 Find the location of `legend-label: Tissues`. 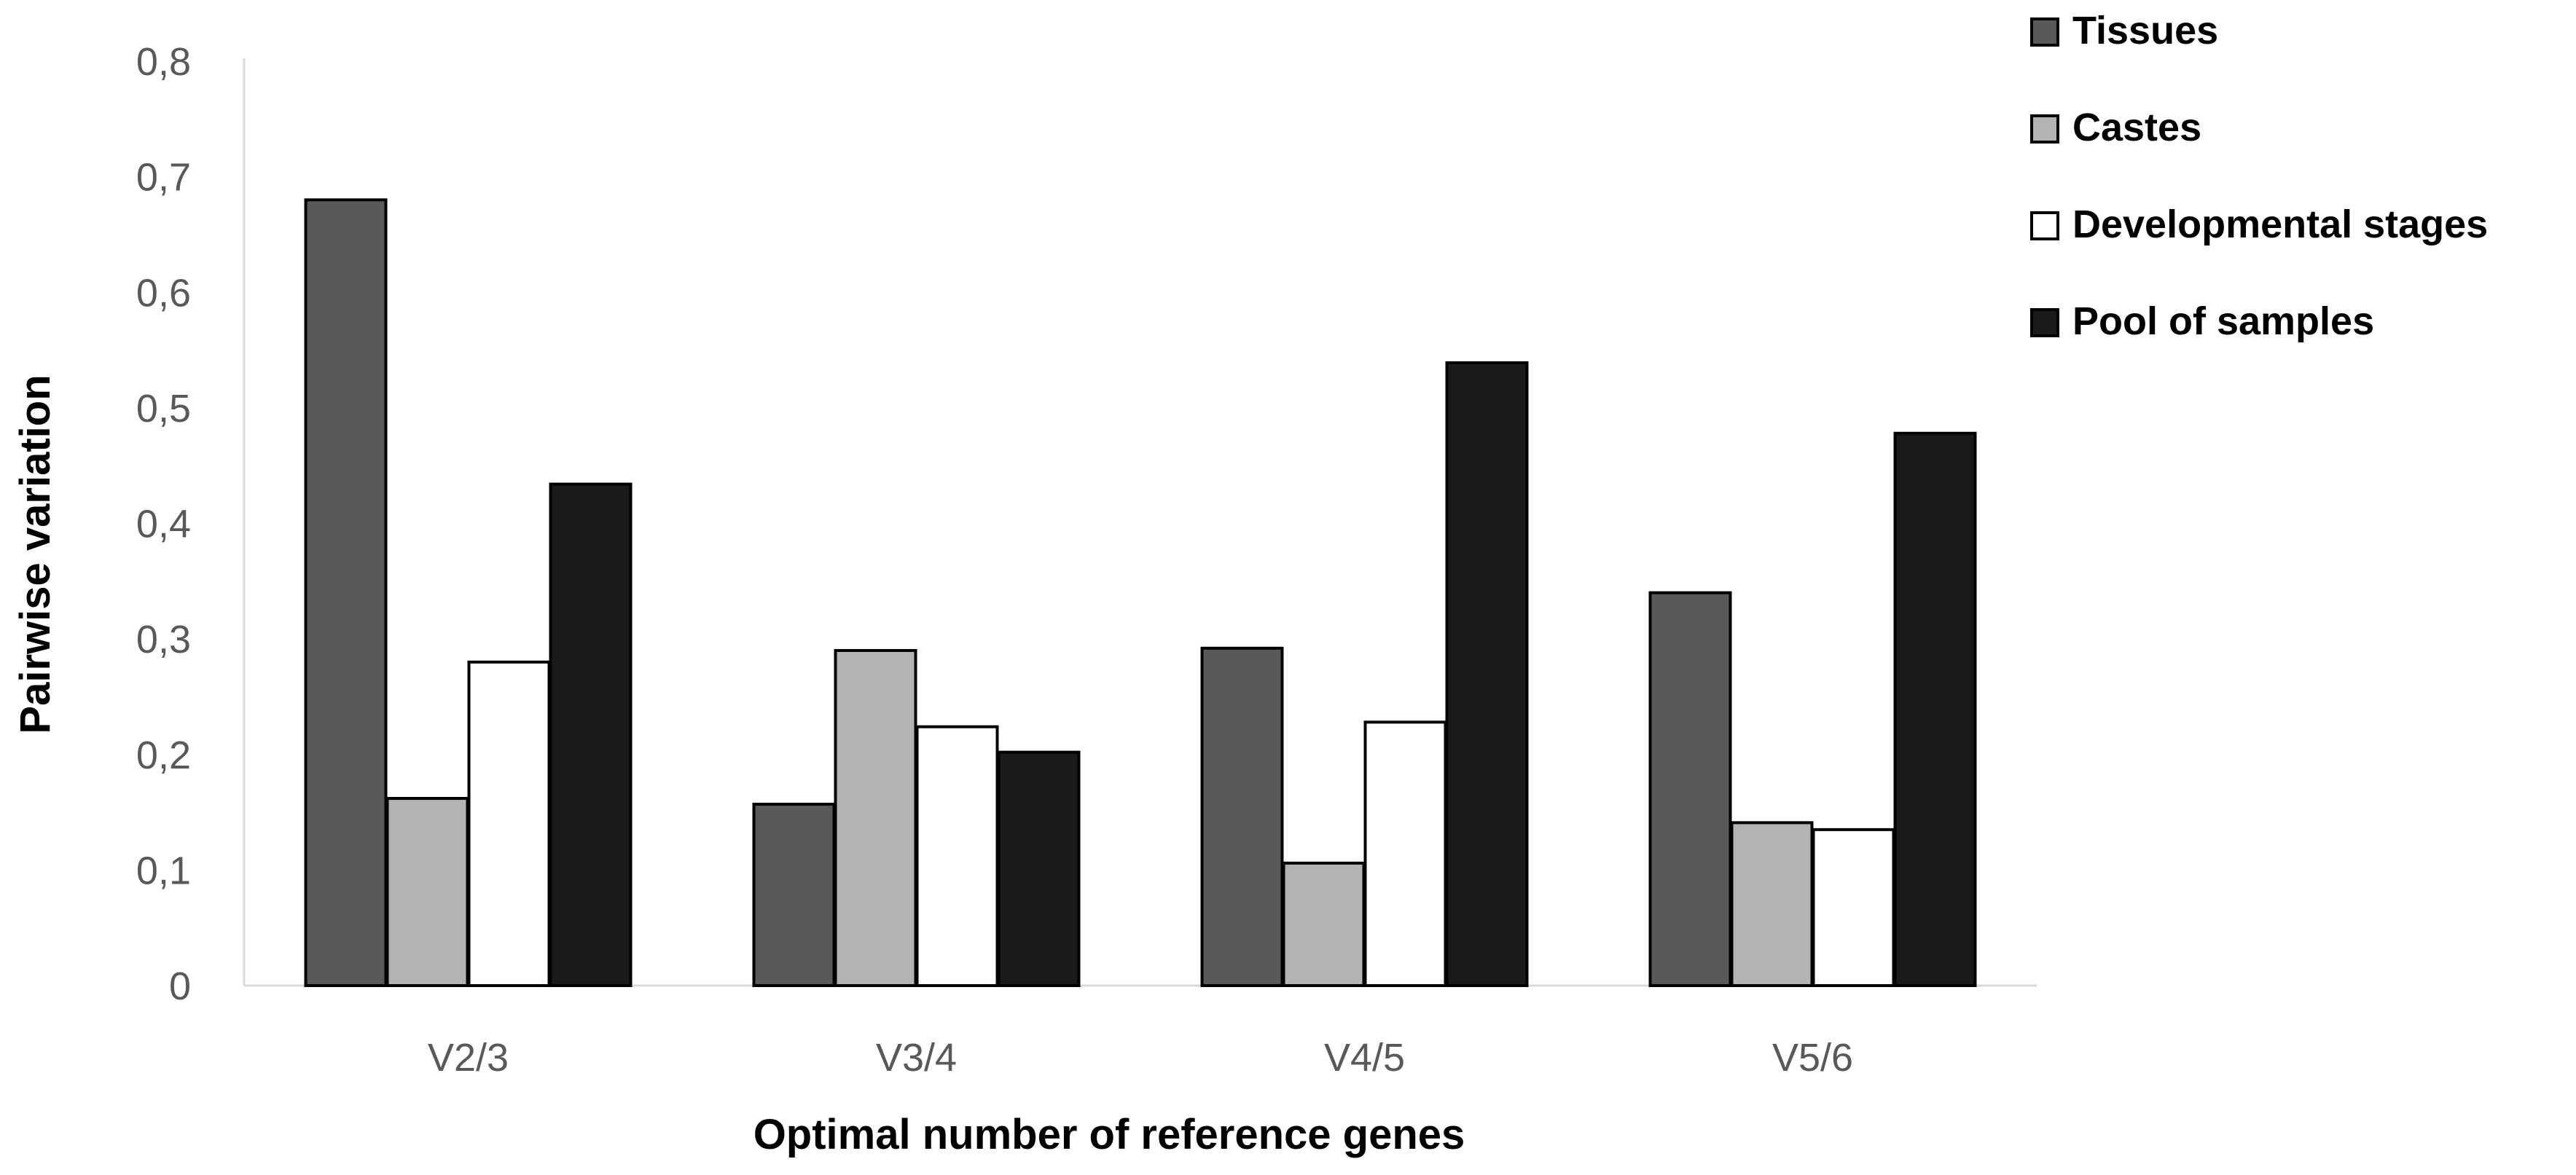

legend-label: Tissues is located at coordinates (2145, 30).